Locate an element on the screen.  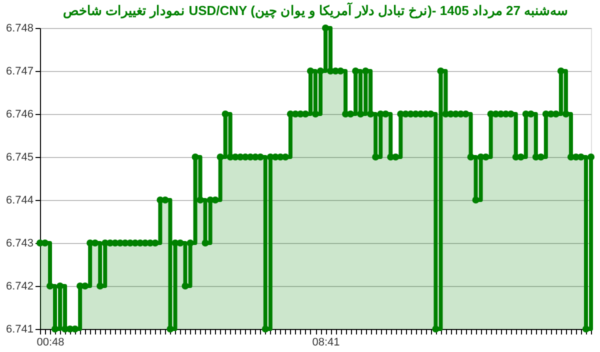
x-tick-label: 08:41 is located at coordinates (326, 342).